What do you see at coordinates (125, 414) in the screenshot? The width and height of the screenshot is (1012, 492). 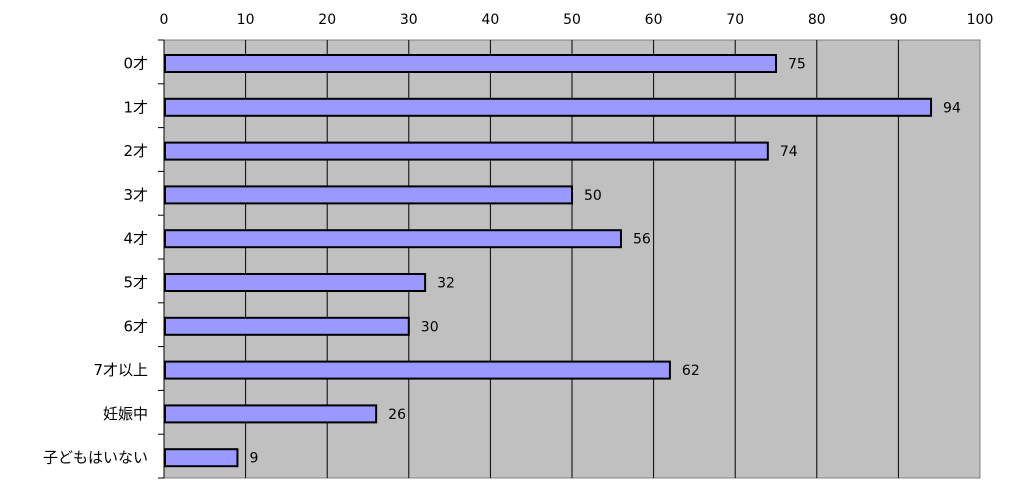 I see `category-label-8: 妊娠中` at bounding box center [125, 414].